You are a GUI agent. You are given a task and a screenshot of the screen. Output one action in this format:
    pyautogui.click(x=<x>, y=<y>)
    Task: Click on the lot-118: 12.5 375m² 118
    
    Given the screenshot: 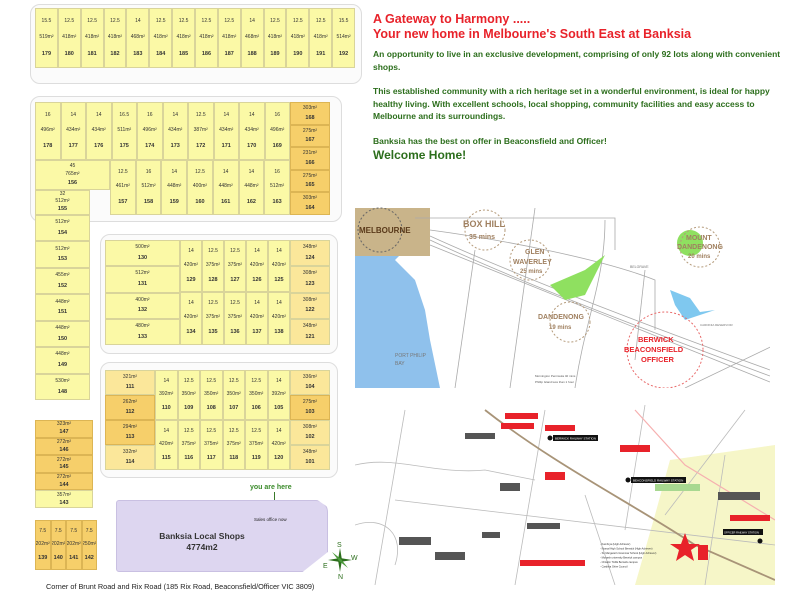 What is the action you would take?
    pyautogui.click(x=233, y=445)
    